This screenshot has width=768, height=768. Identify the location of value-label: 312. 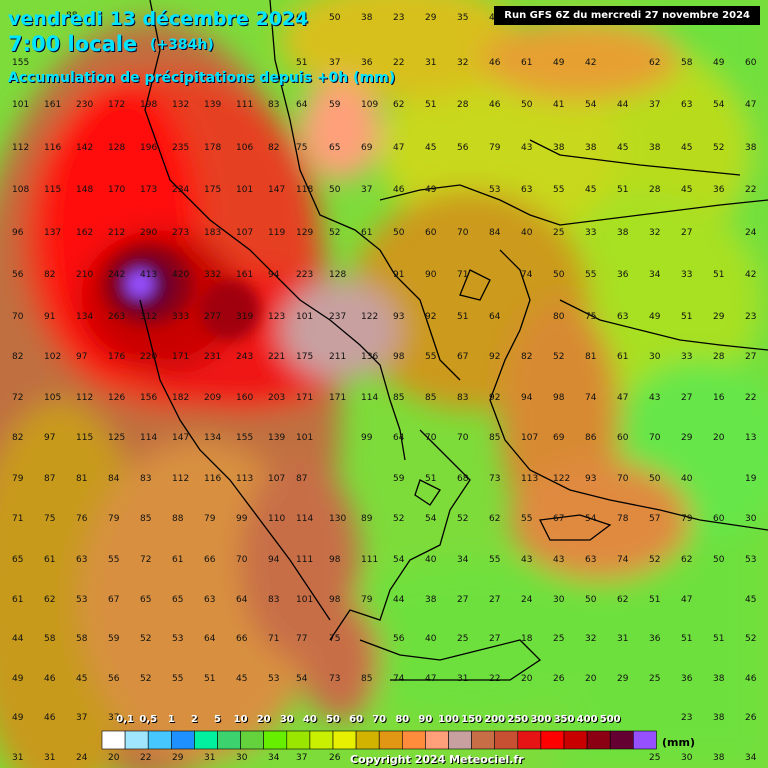
(148, 317).